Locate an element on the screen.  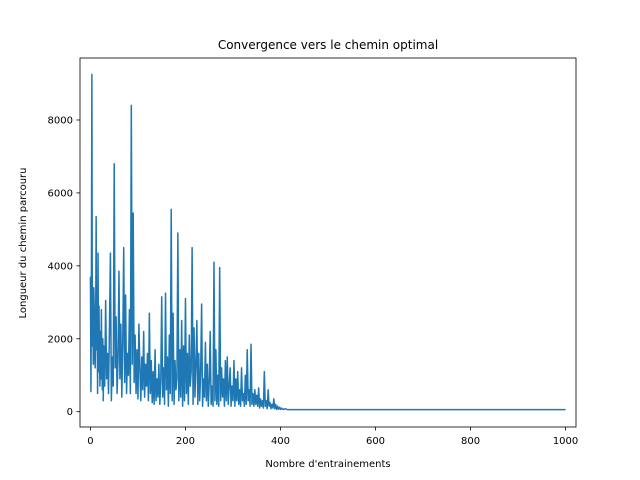
y-tick-label: 4000 is located at coordinates (60, 266).